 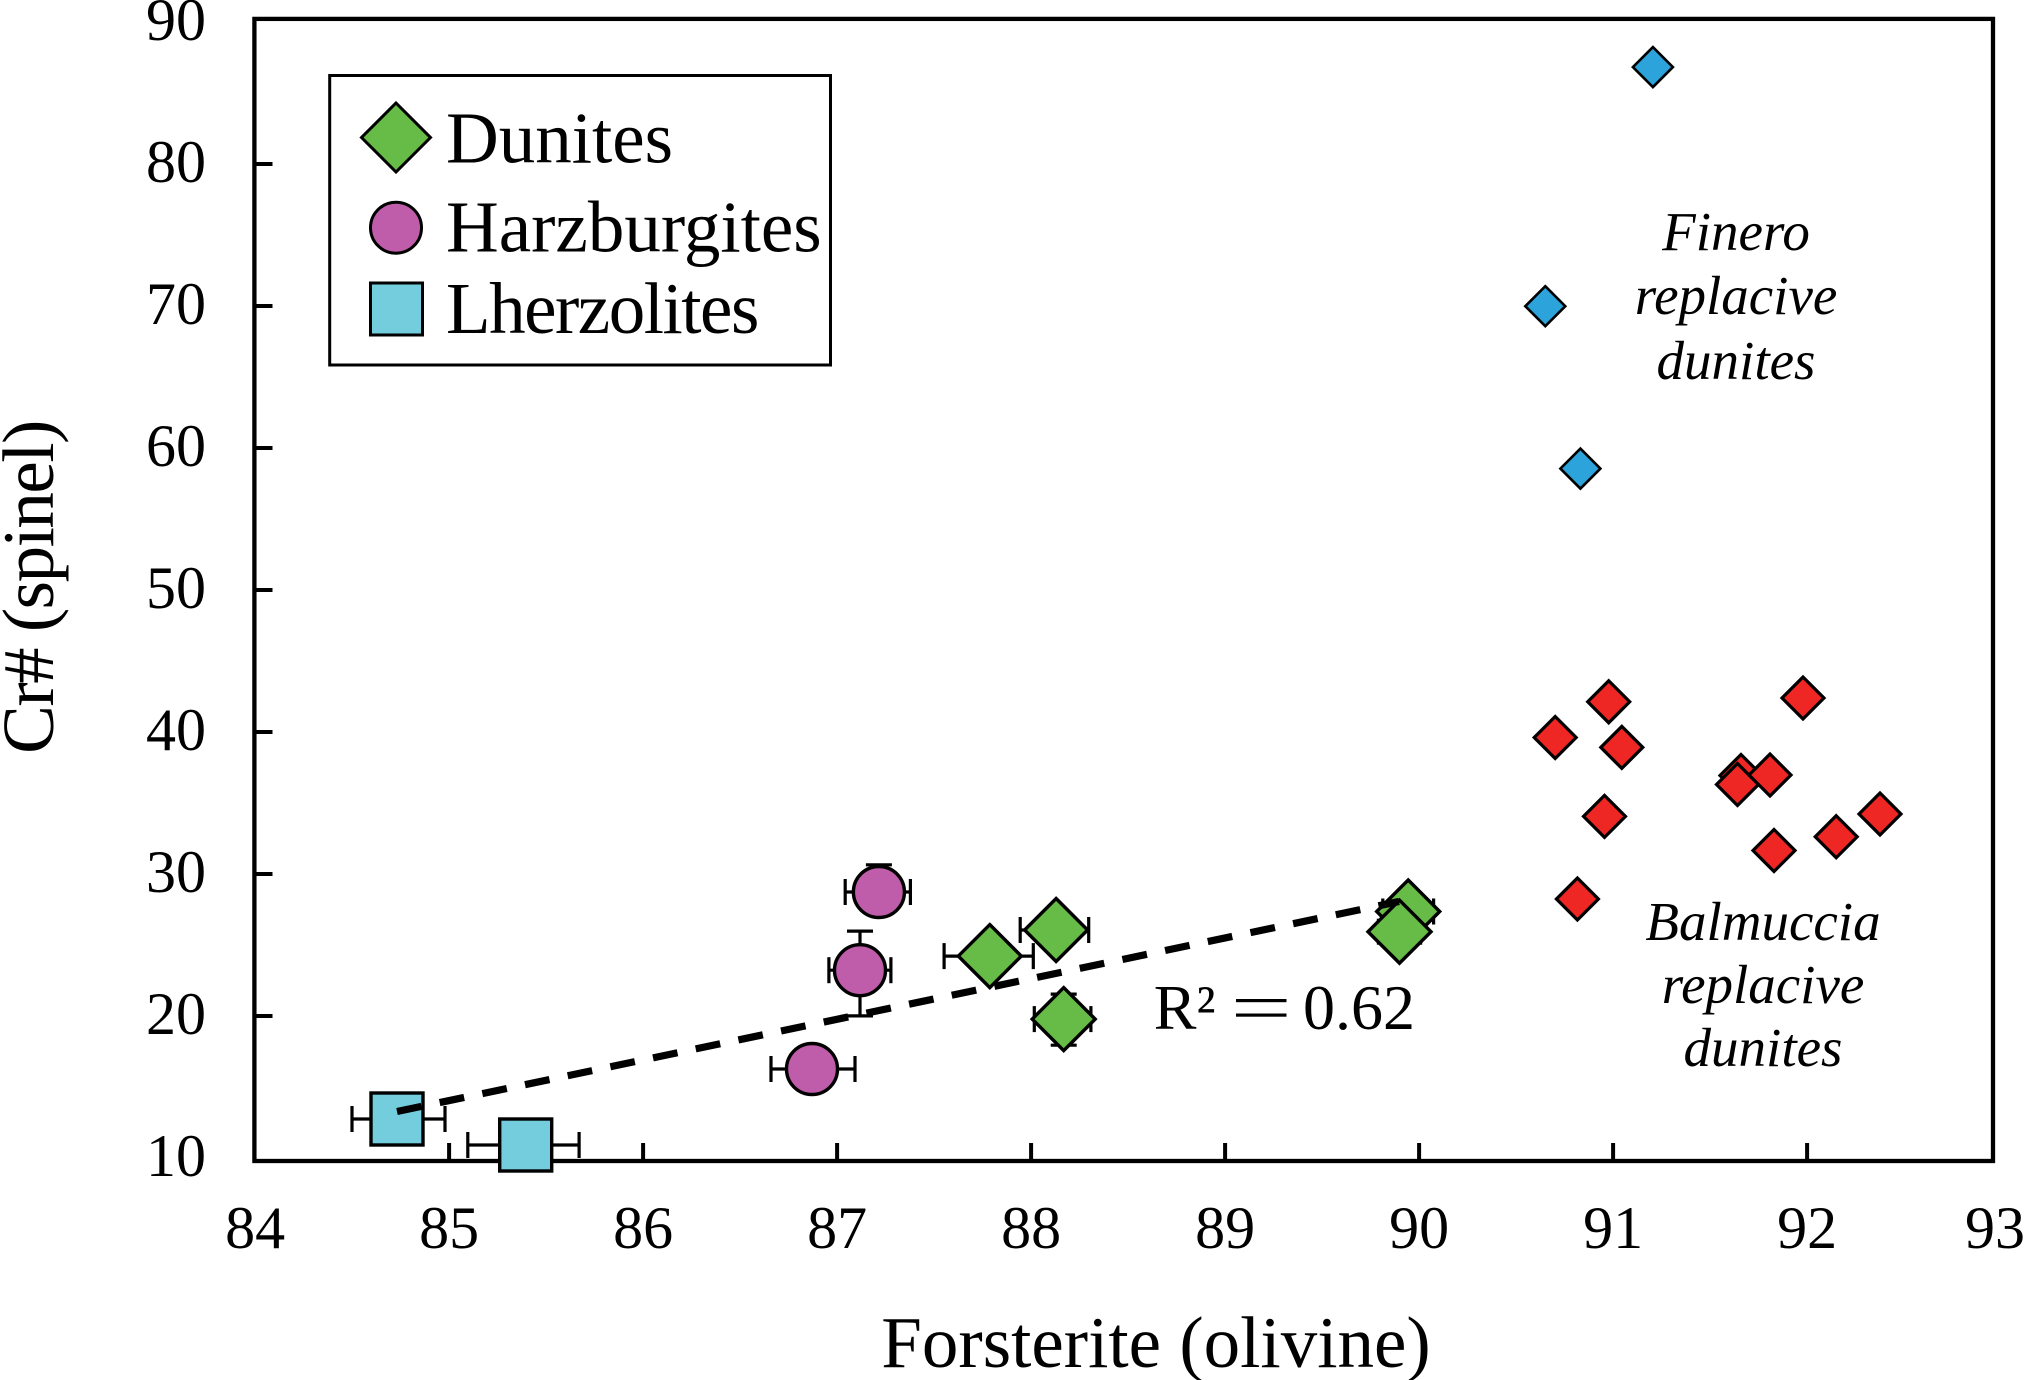 What do you see at coordinates (176, 304) in the screenshot?
I see `svg-text: 70` at bounding box center [176, 304].